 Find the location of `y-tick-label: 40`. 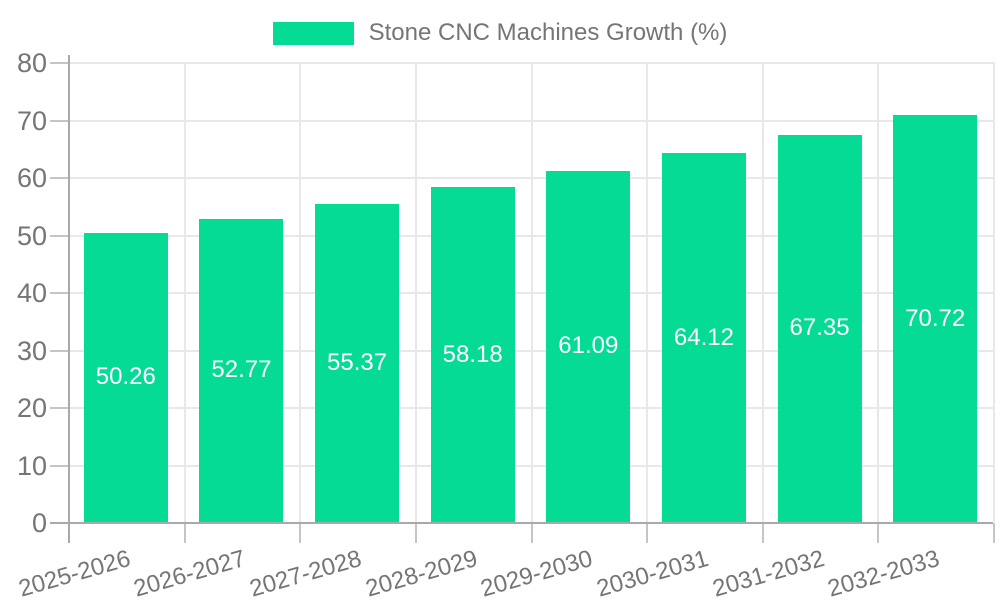

y-tick-label: 40 is located at coordinates (31, 293).